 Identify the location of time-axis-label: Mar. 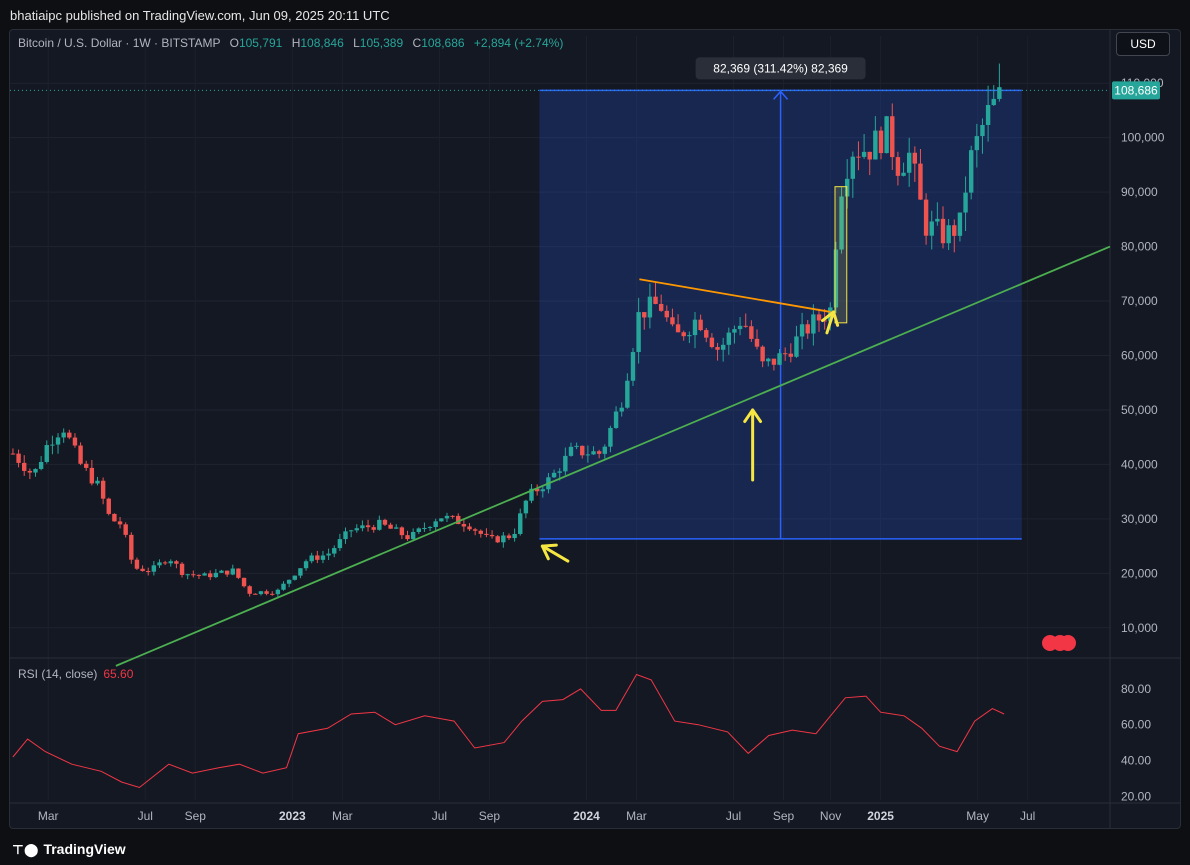
(636, 816).